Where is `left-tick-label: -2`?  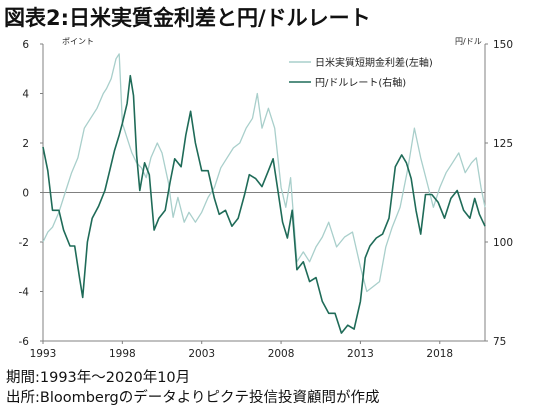
left-tick-label: -2 is located at coordinates (24, 243).